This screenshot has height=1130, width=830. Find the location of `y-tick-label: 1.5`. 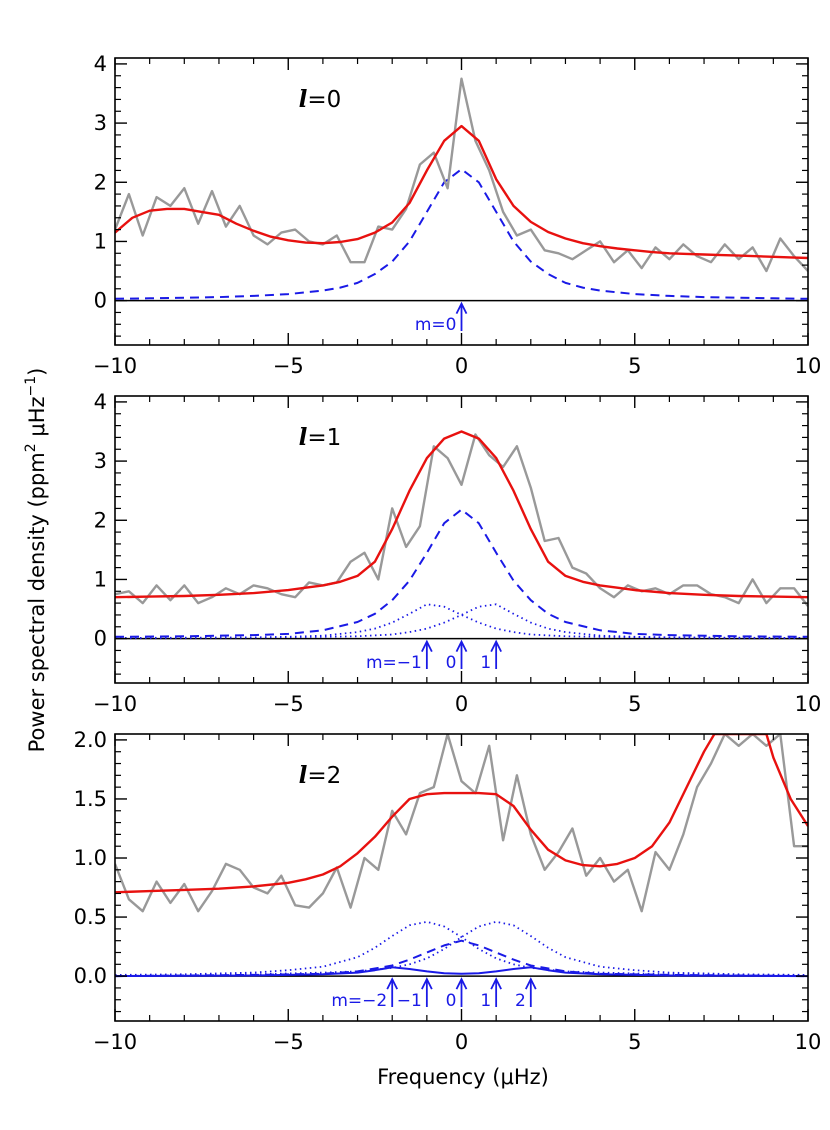

y-tick-label: 1.5 is located at coordinates (90, 799).